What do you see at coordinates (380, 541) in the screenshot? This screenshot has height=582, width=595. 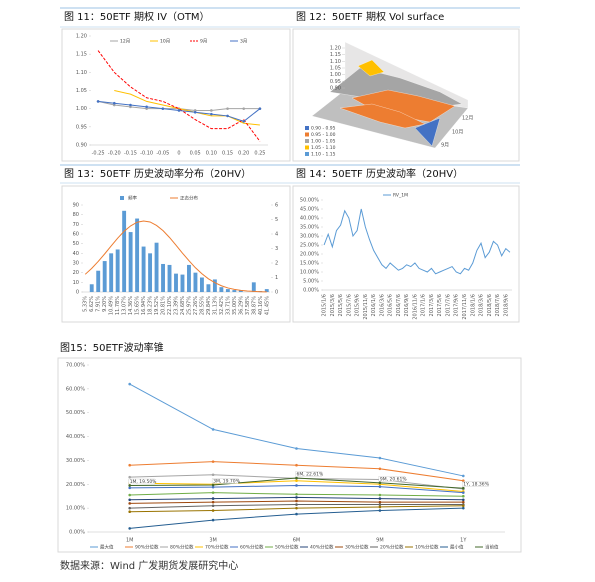 I see `x-tick-label: 9M` at bounding box center [380, 541].